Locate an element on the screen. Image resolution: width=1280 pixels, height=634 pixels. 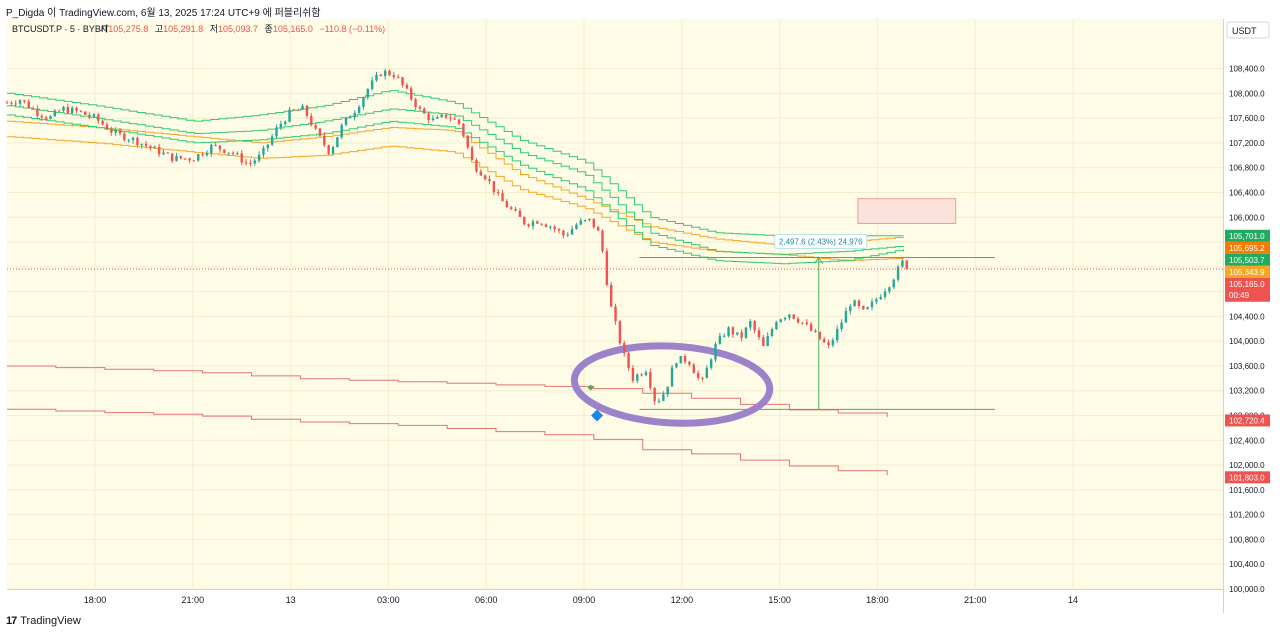
price-tick-label: 104,400.0 is located at coordinates (1247, 316).